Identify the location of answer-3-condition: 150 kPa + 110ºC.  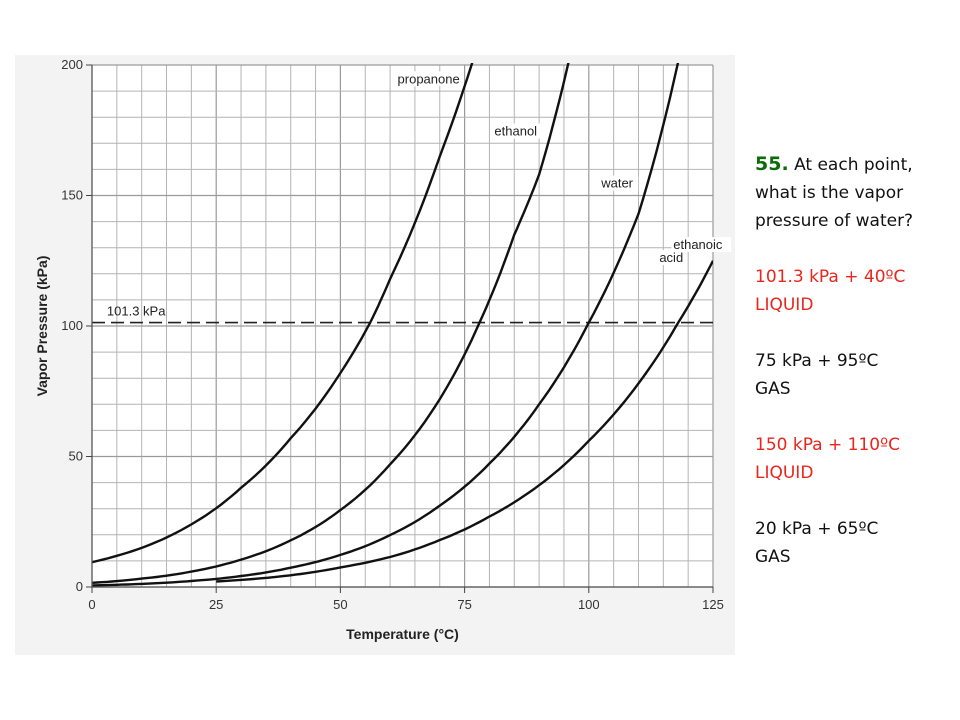
(827, 445).